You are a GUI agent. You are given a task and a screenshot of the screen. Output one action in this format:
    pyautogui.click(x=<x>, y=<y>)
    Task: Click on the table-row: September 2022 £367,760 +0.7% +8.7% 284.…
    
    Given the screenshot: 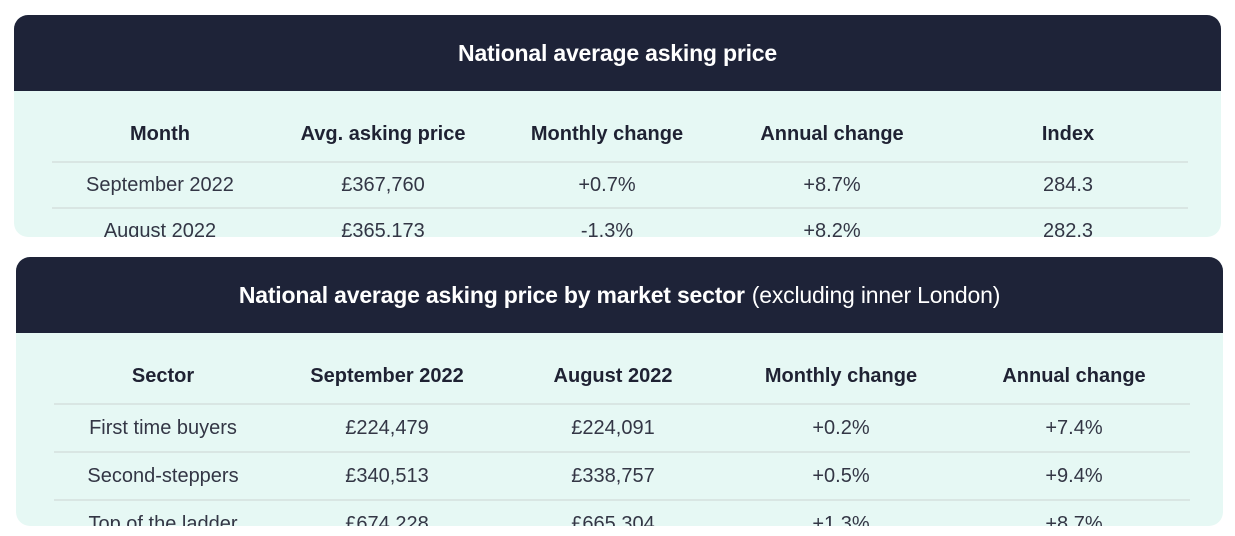 What is the action you would take?
    pyautogui.click(x=620, y=185)
    